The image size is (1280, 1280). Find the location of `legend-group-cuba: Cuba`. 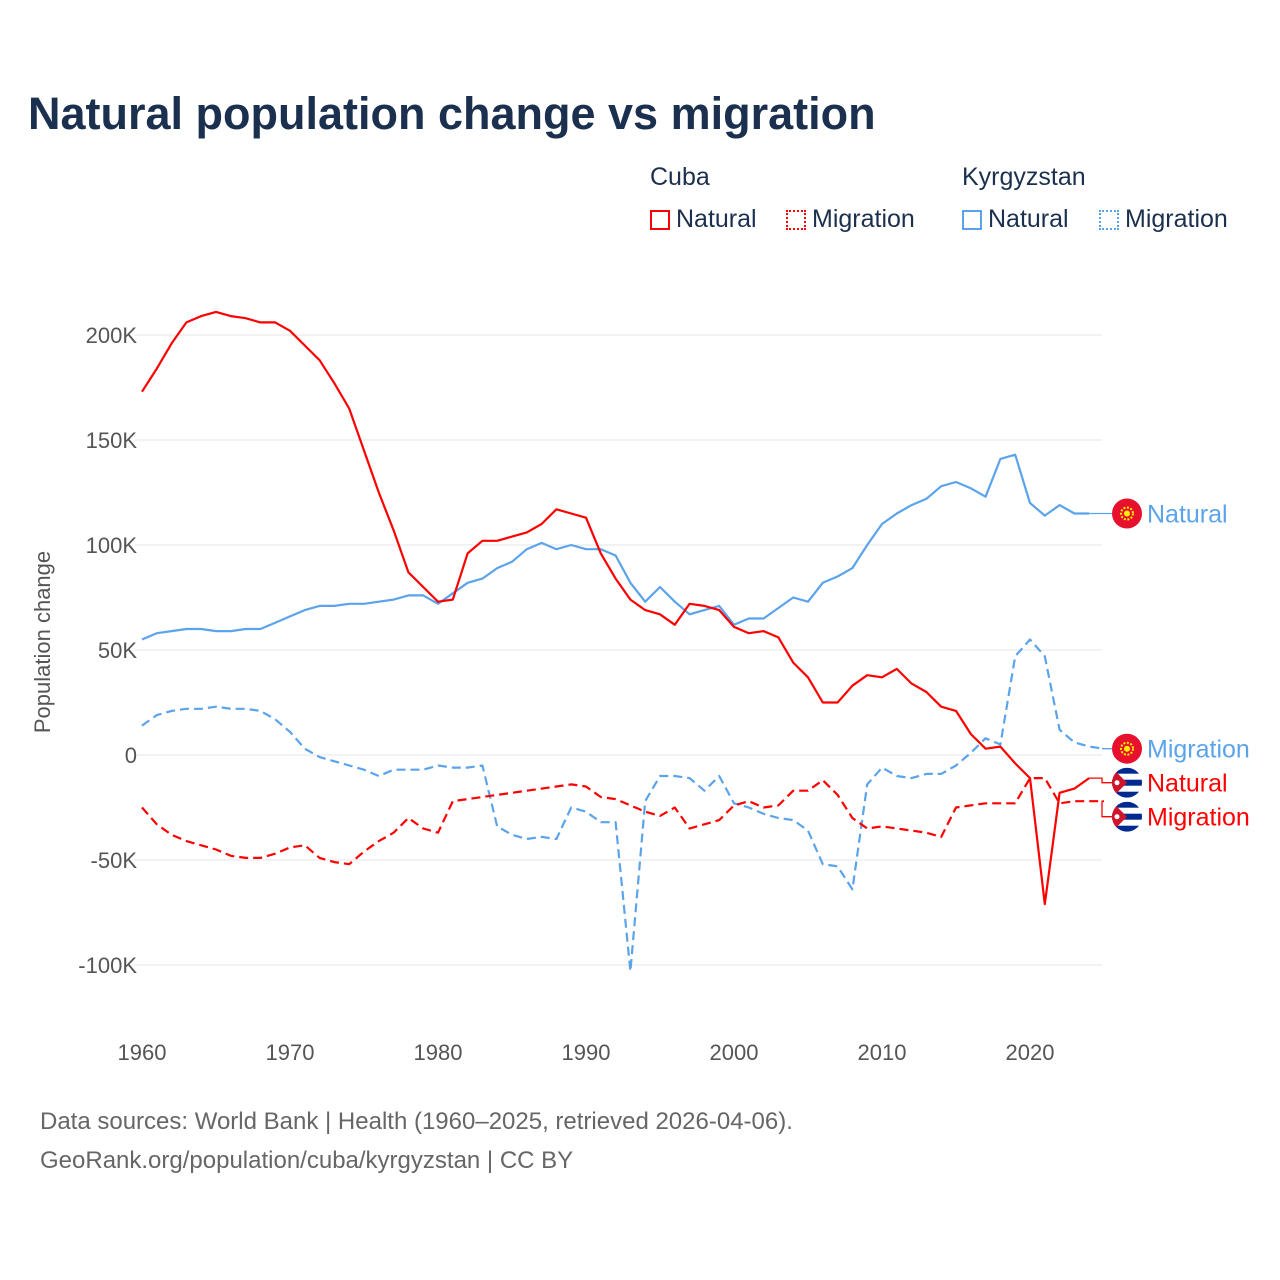

legend-group-cuba: Cuba is located at coordinates (680, 177).